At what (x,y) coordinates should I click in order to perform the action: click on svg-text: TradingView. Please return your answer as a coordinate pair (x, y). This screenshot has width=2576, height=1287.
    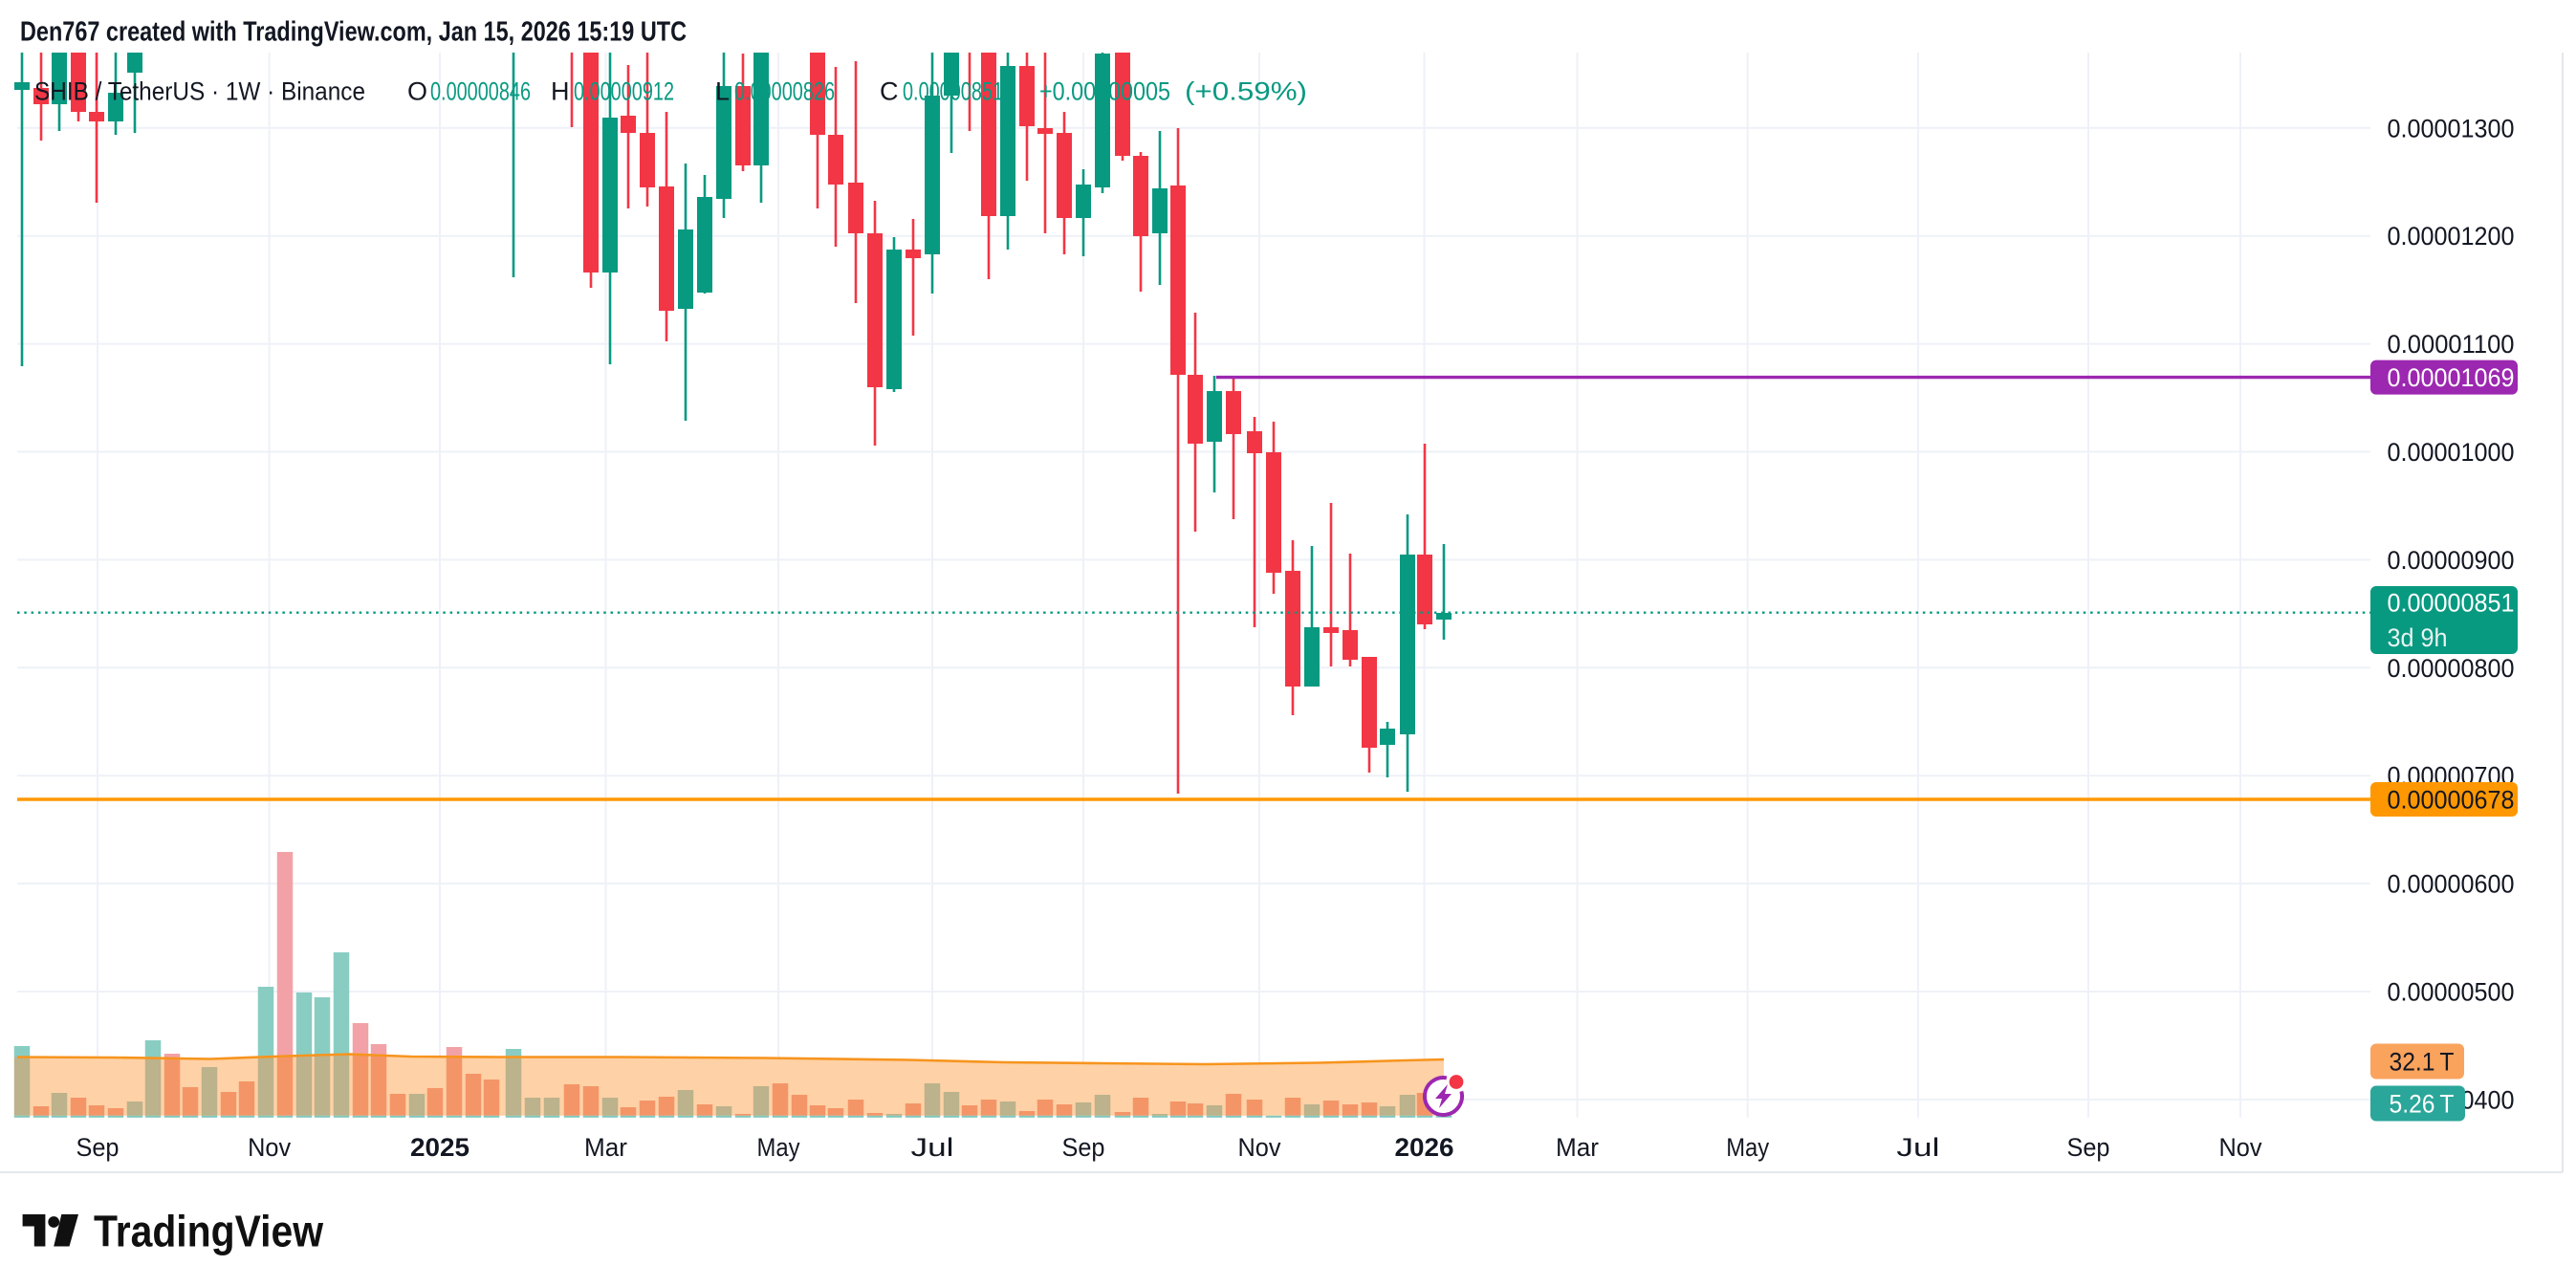
    Looking at the image, I should click on (209, 1232).